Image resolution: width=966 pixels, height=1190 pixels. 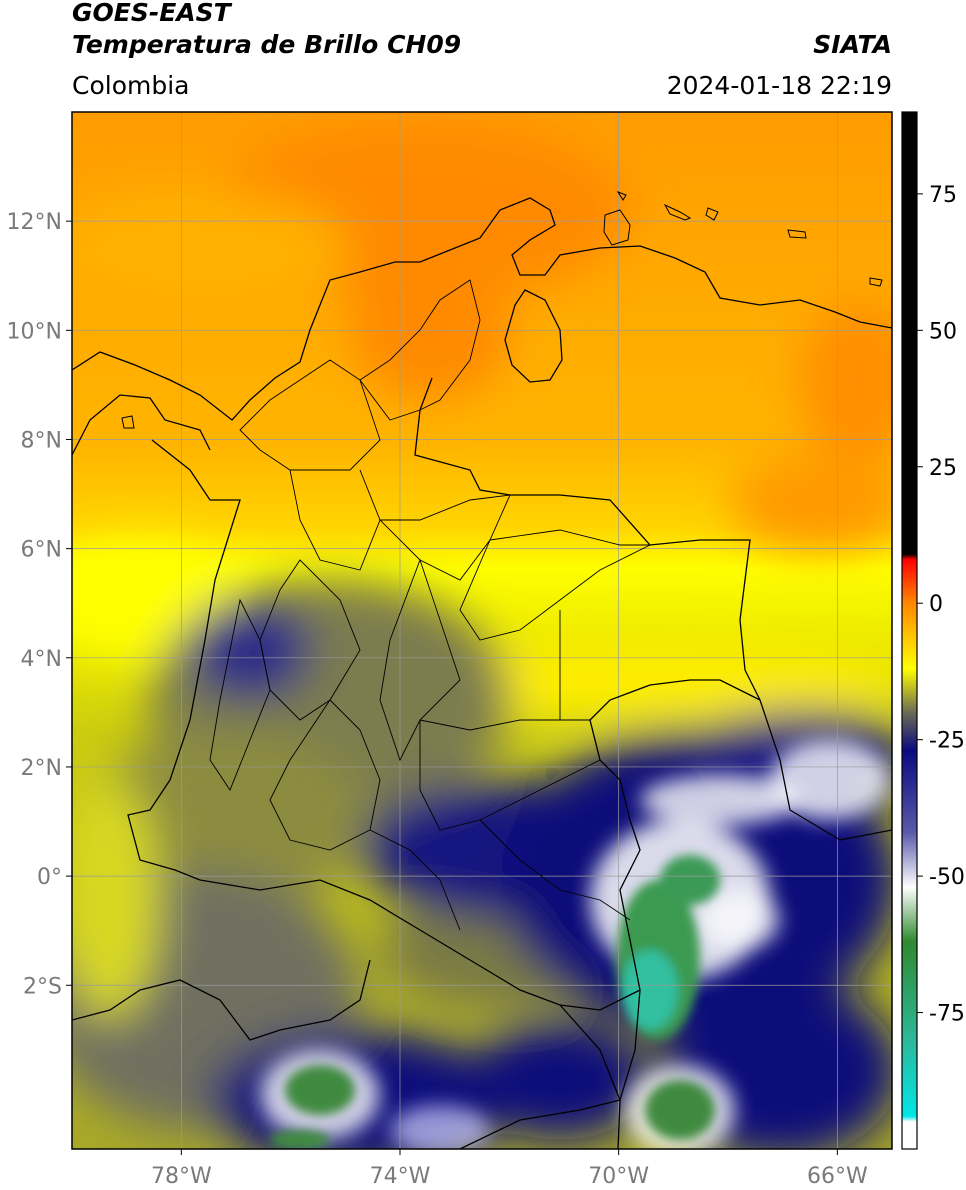 What do you see at coordinates (131, 85) in the screenshot?
I see `region-label: Colombia` at bounding box center [131, 85].